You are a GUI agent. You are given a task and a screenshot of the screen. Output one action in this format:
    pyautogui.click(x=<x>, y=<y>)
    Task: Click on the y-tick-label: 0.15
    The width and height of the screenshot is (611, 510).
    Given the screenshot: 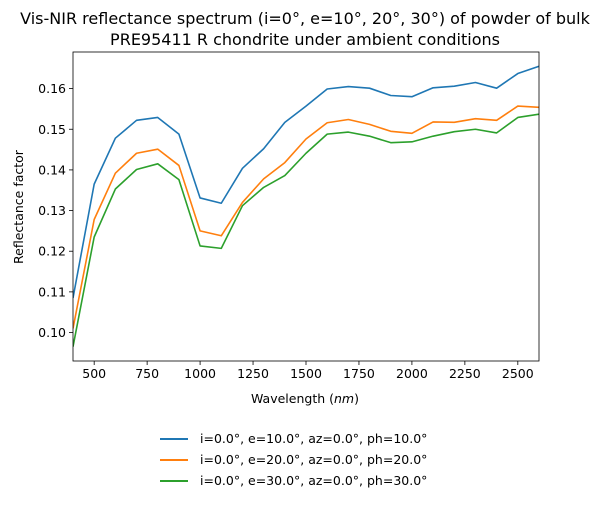 What is the action you would take?
    pyautogui.click(x=52, y=129)
    